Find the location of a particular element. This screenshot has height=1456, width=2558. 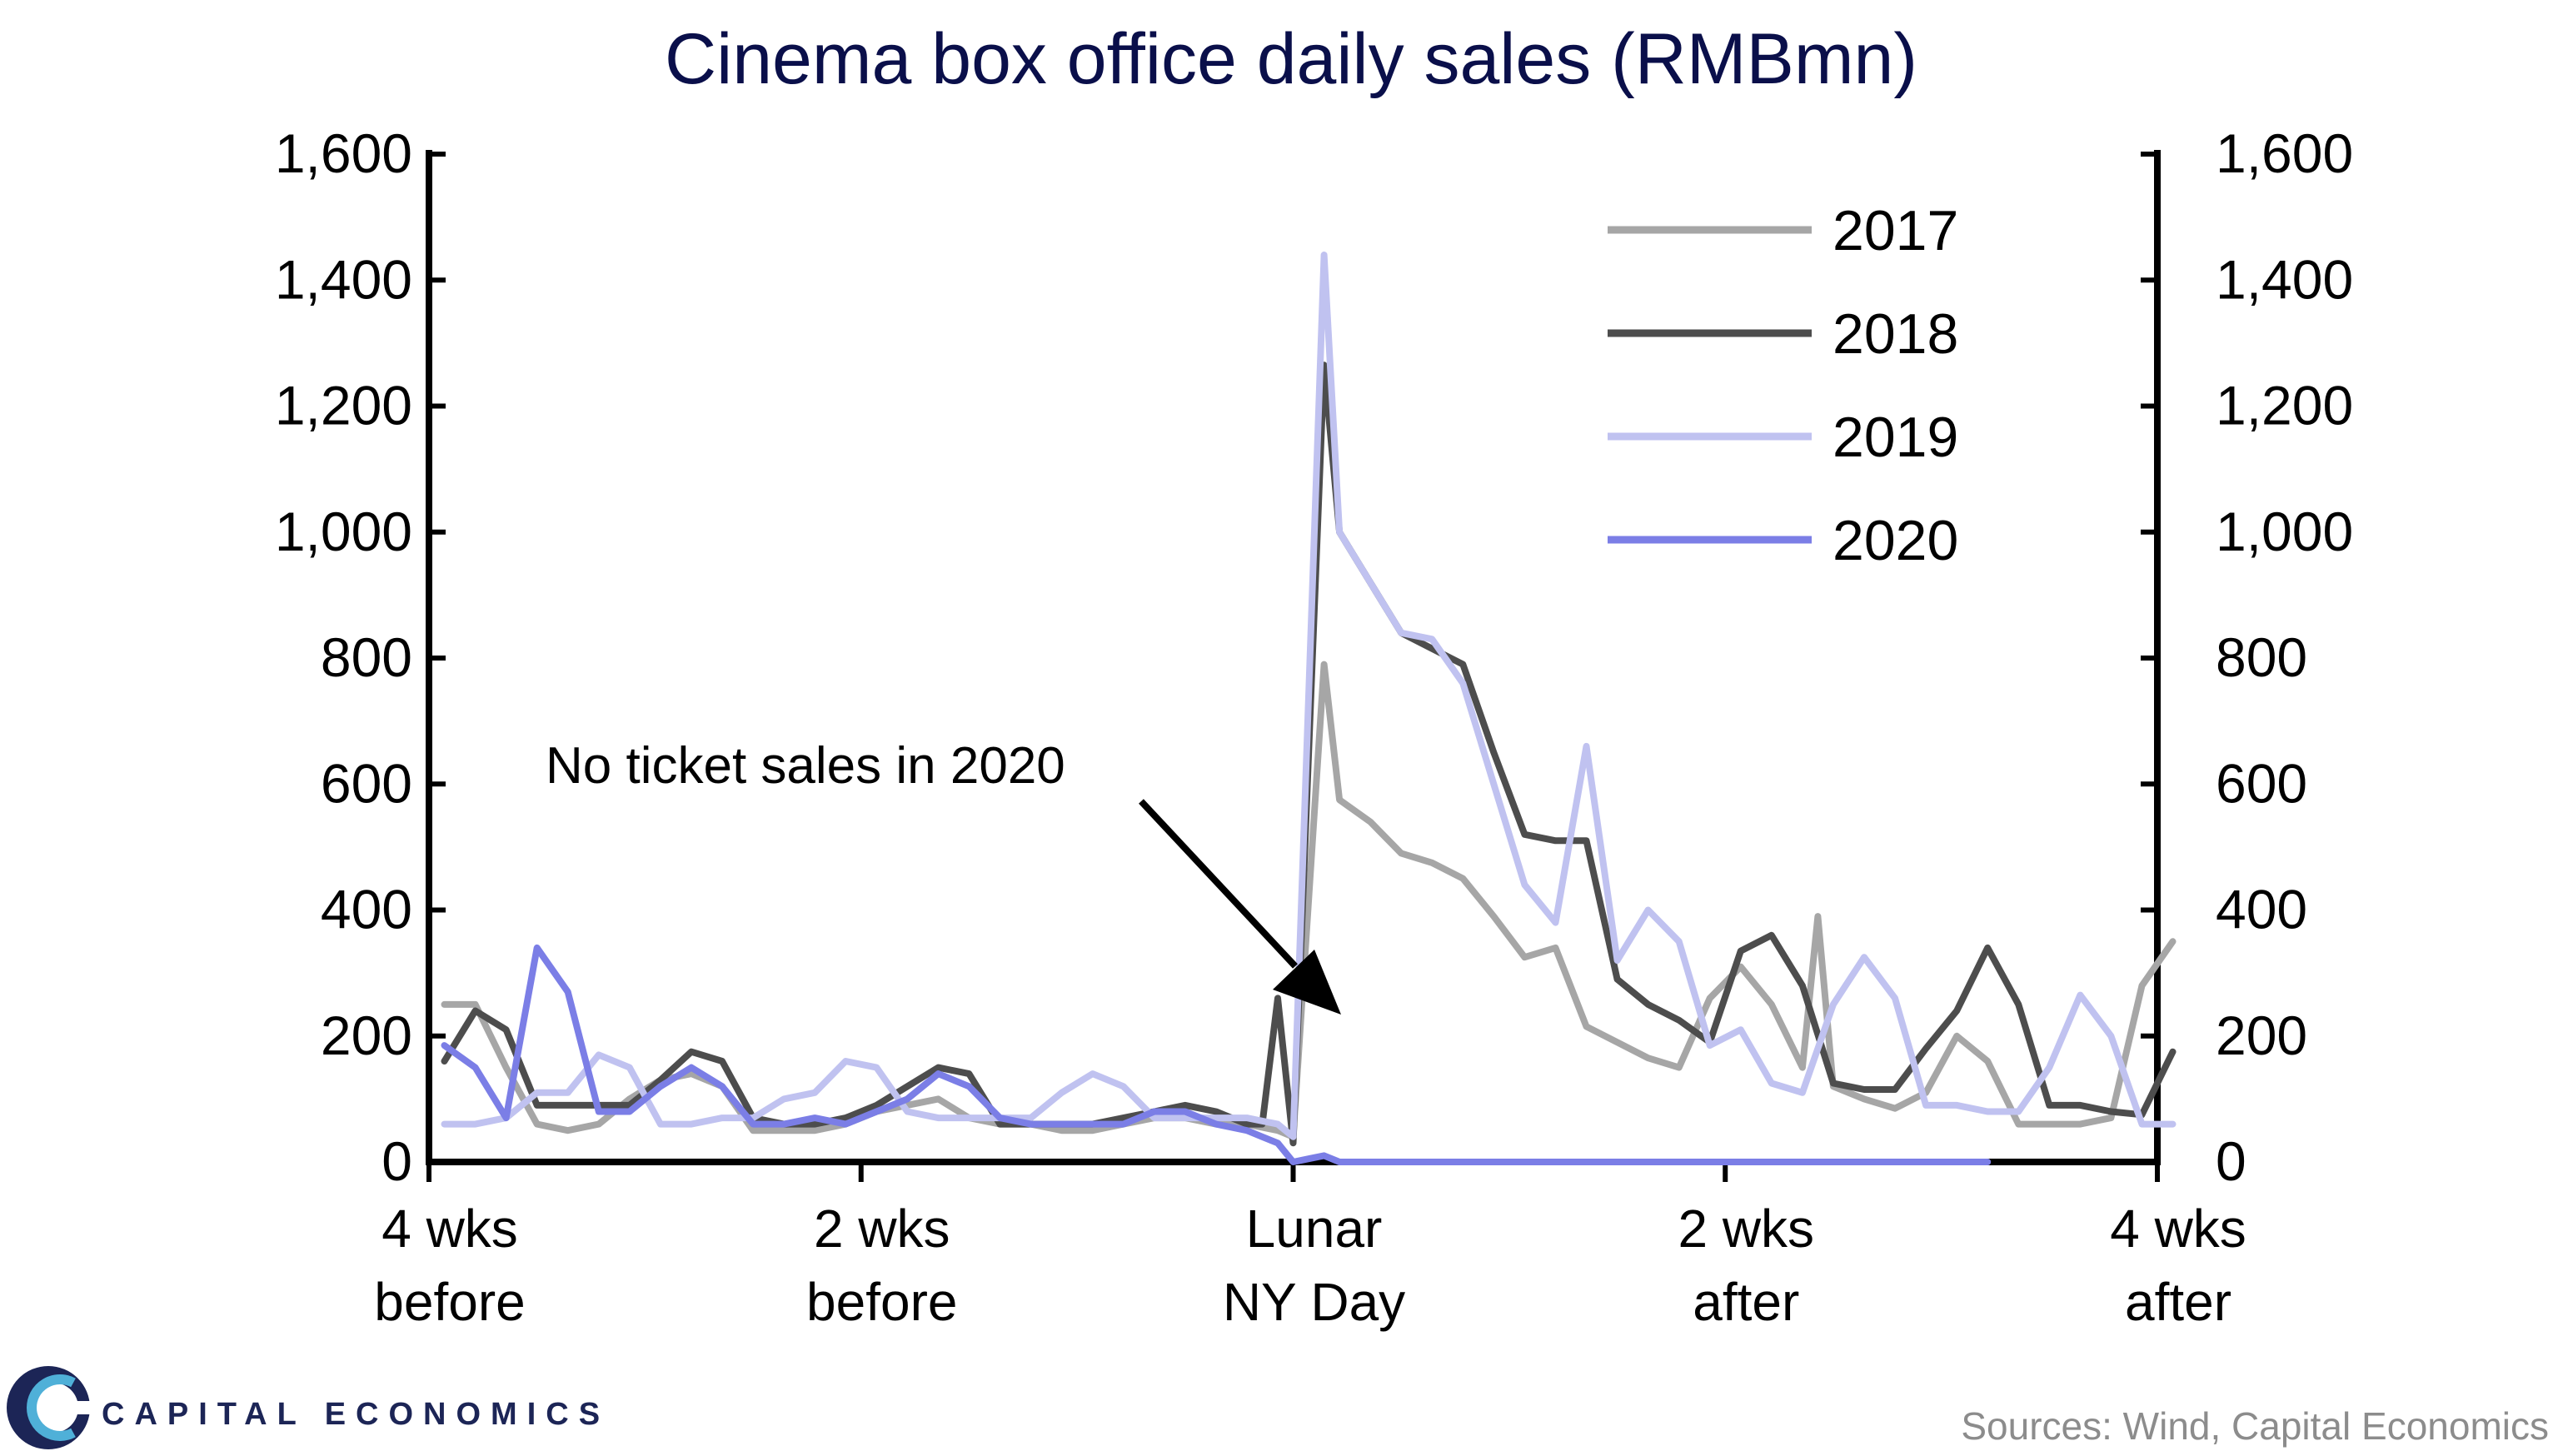

y-tick-left-label: 400 is located at coordinates (366, 909).